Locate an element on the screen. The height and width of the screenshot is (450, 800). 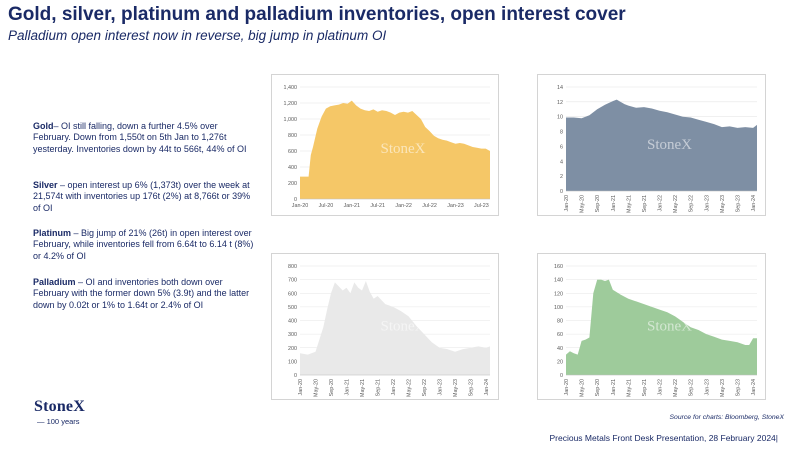
y-tick-label: 700 is located at coordinates (292, 281).